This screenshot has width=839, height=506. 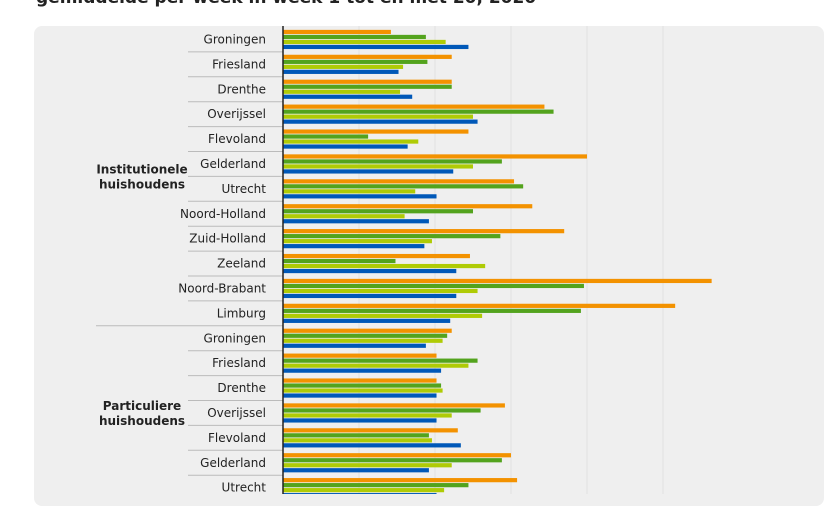 I want to click on category-label: Limburg, so click(x=241, y=313).